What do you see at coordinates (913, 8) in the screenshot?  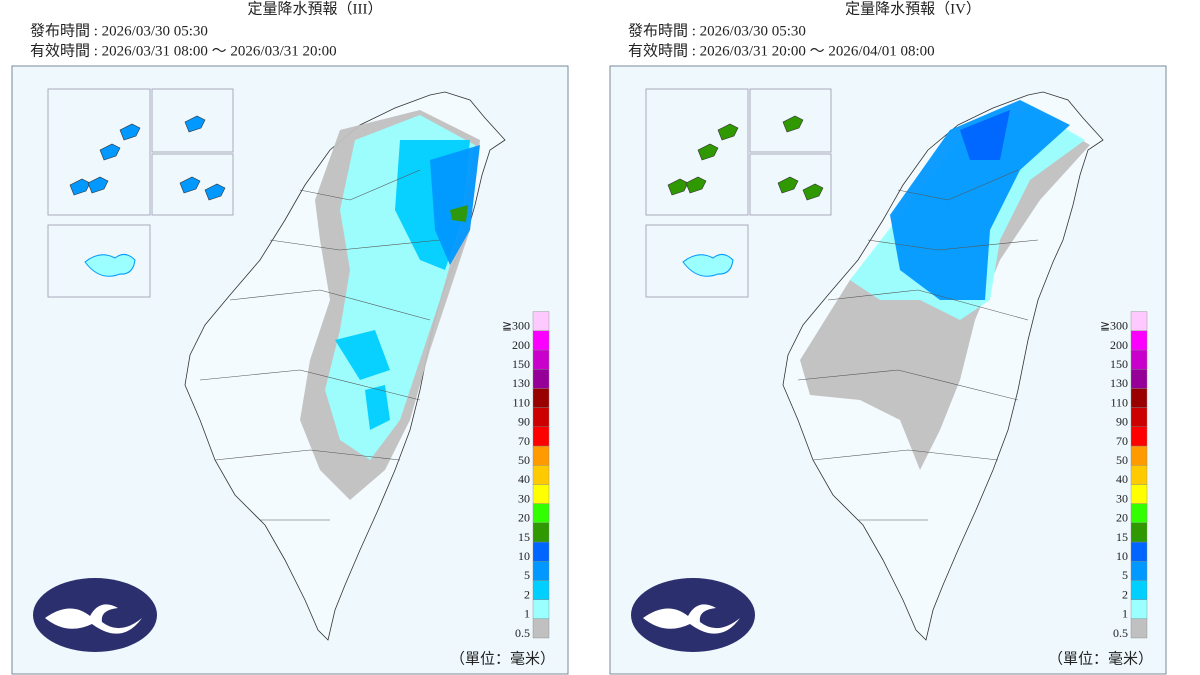 I see `panel-title: 定量降水預報（IV）` at bounding box center [913, 8].